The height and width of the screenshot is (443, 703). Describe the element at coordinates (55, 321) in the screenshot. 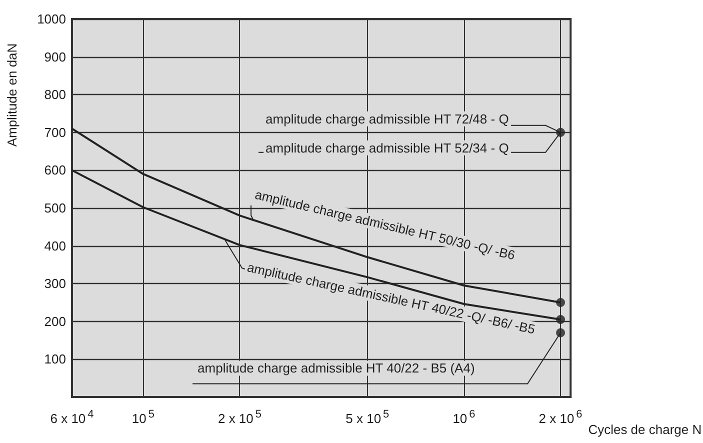

I see `y-tick-label: 200` at that location.